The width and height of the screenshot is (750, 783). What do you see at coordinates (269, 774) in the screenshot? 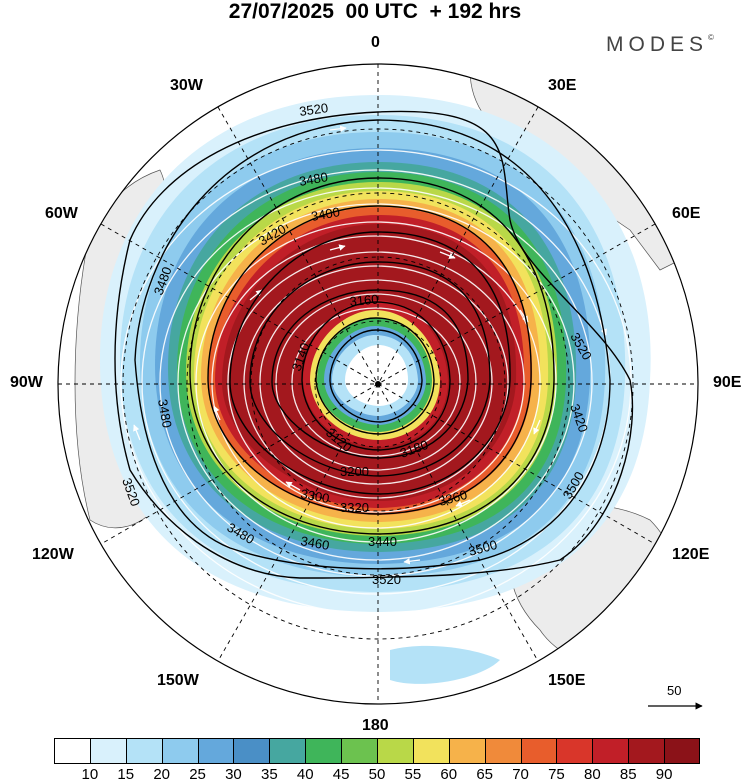
I see `colorbar-tick-label: 35` at bounding box center [269, 774].